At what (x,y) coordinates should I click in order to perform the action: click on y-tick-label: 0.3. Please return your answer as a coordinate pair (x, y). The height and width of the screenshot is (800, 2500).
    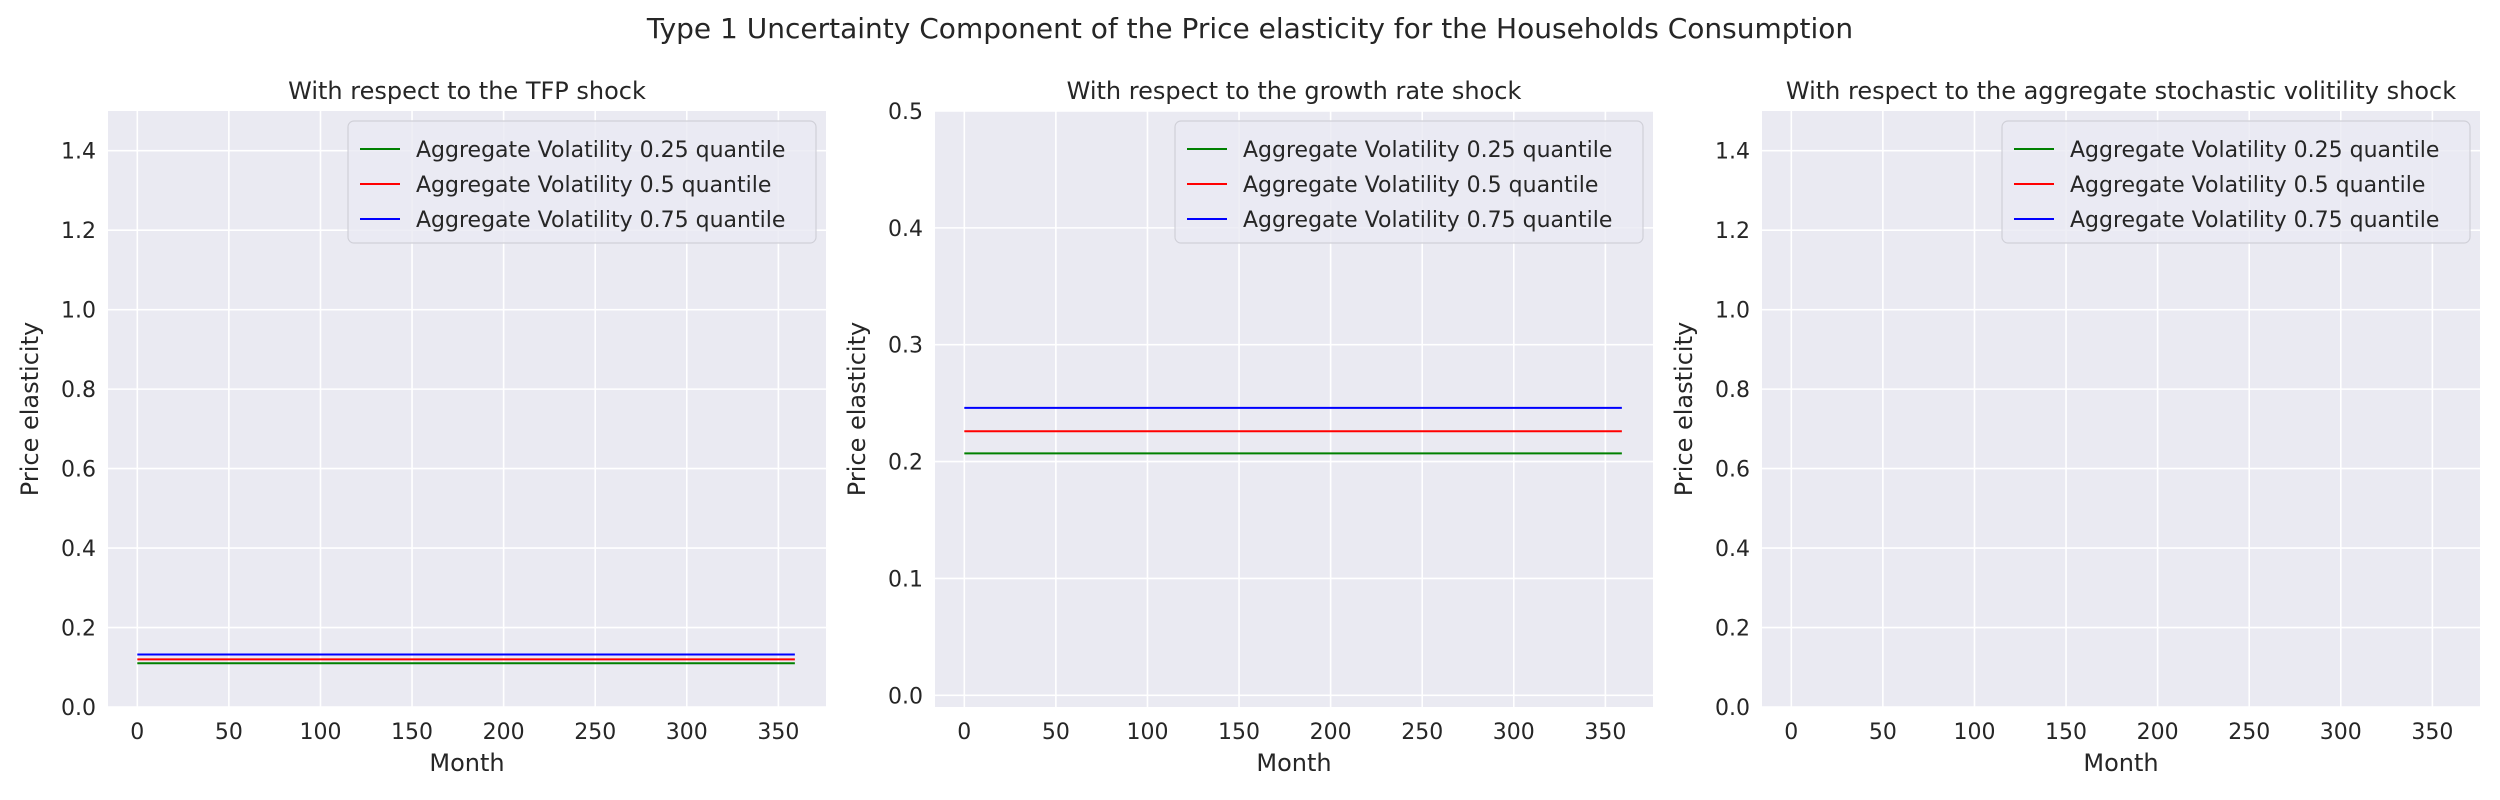
    Looking at the image, I should click on (905, 346).